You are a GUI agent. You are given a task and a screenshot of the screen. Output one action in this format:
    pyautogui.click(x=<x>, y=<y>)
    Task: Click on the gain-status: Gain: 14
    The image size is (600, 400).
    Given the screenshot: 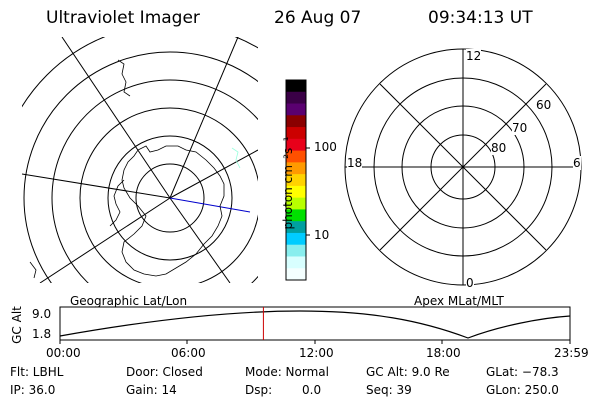 What is the action you would take?
    pyautogui.click(x=151, y=390)
    